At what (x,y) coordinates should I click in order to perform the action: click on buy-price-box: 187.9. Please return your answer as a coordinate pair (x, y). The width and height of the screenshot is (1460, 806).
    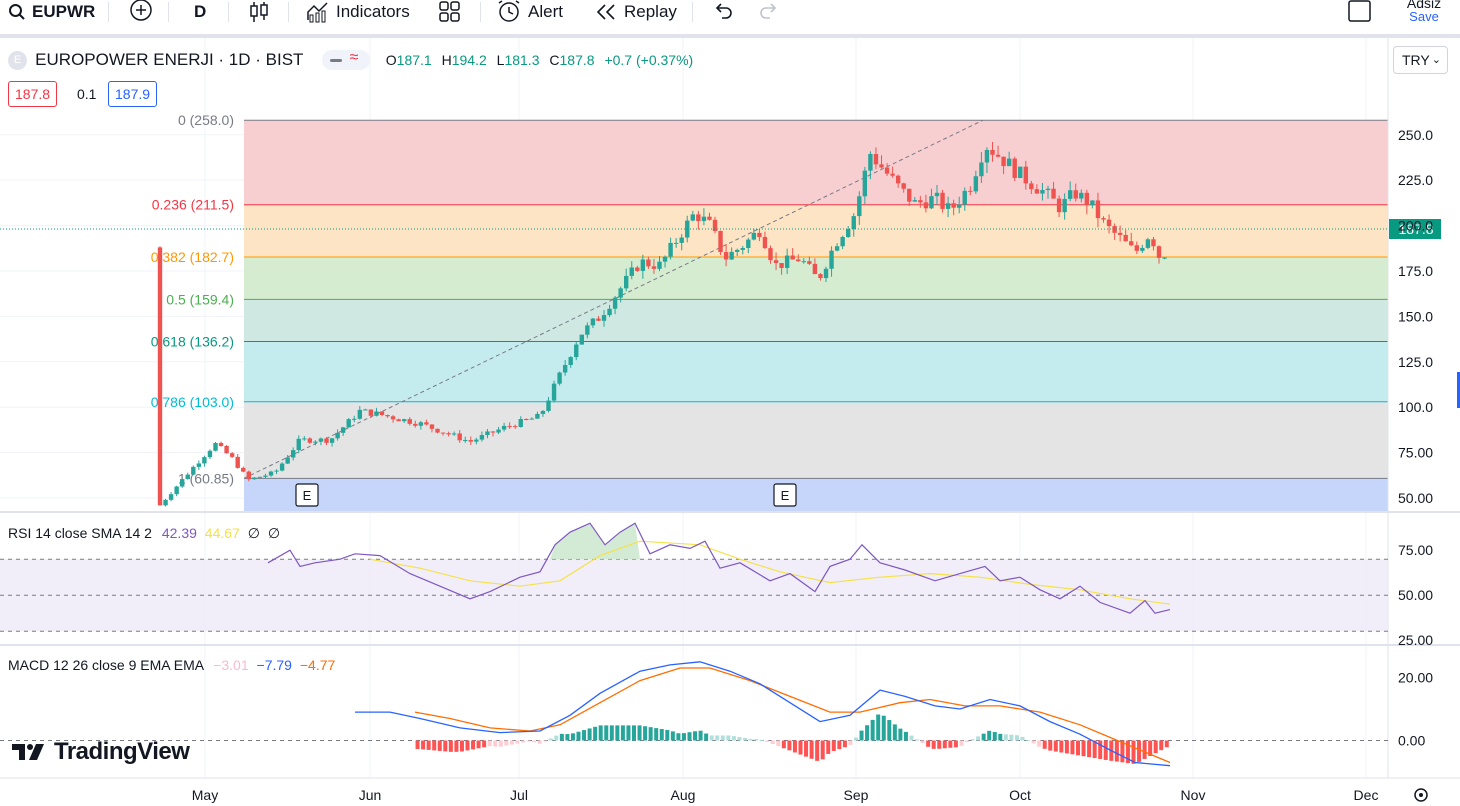
    Looking at the image, I should click on (133, 94).